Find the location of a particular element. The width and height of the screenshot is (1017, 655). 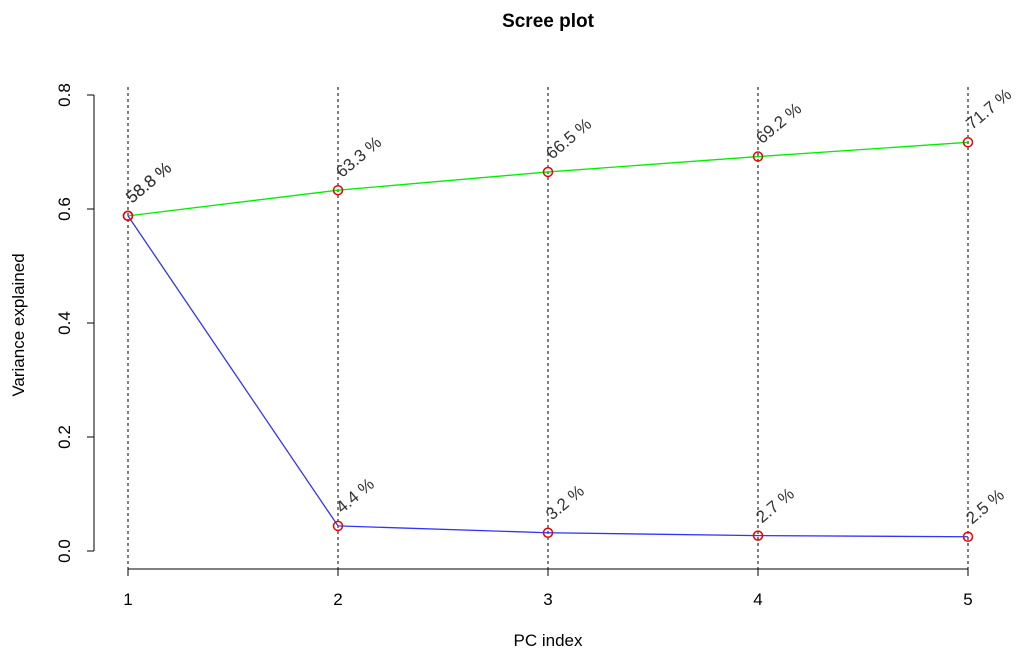

x-tick-label: 1 is located at coordinates (127, 599).